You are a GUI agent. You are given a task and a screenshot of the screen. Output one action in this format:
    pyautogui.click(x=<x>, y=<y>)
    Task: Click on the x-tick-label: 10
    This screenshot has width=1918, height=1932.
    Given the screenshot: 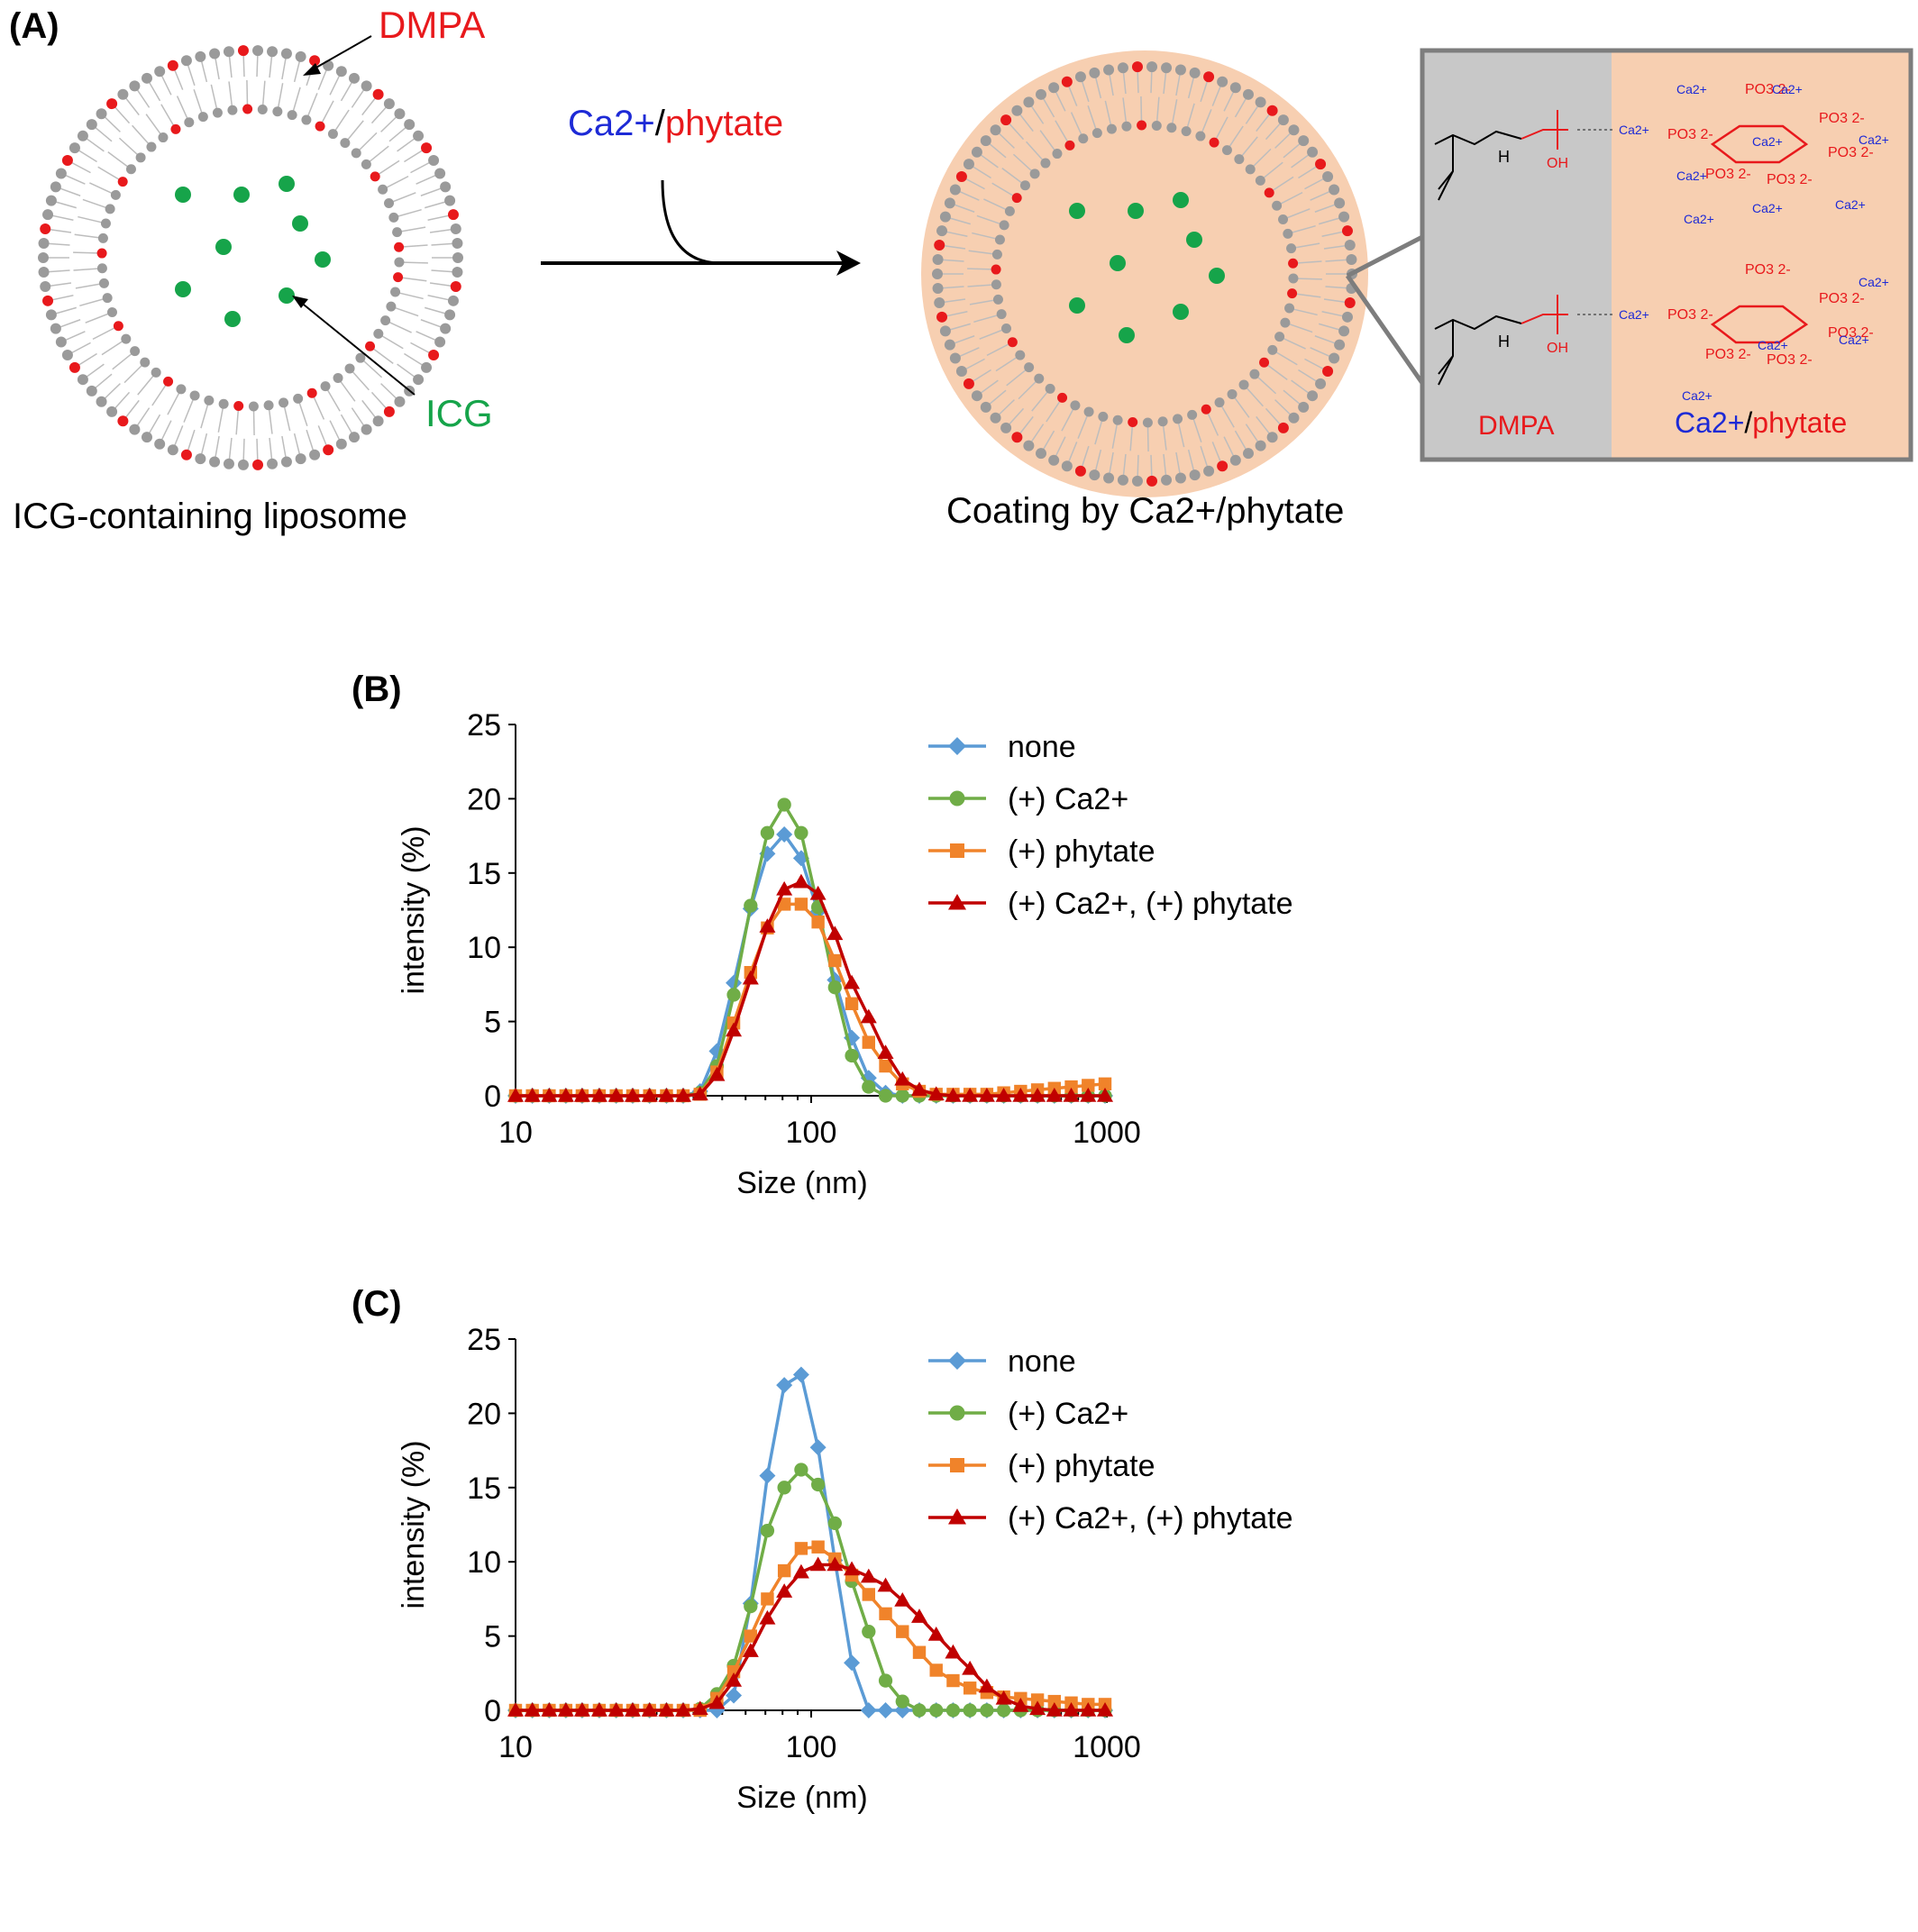 What is the action you would take?
    pyautogui.click(x=515, y=1133)
    